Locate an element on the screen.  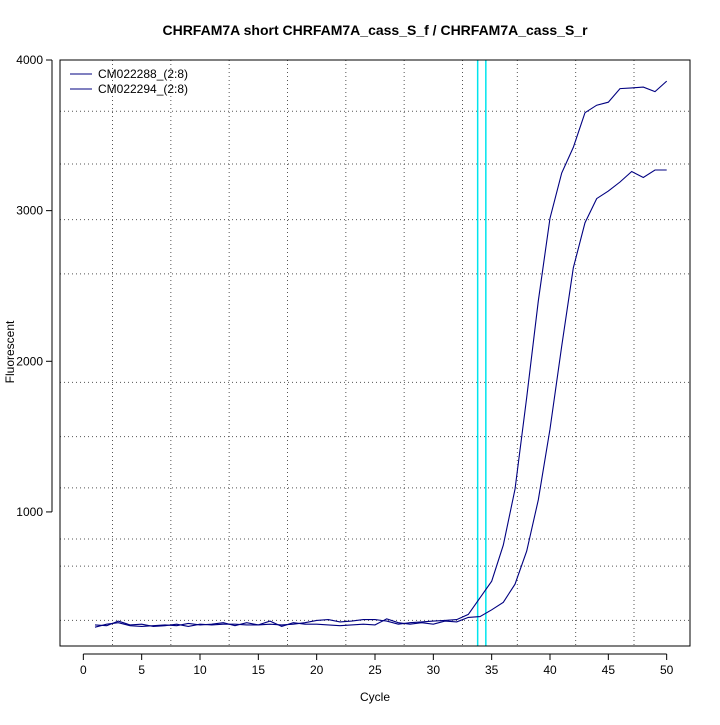
x-tick-label: 25 is located at coordinates (375, 670).